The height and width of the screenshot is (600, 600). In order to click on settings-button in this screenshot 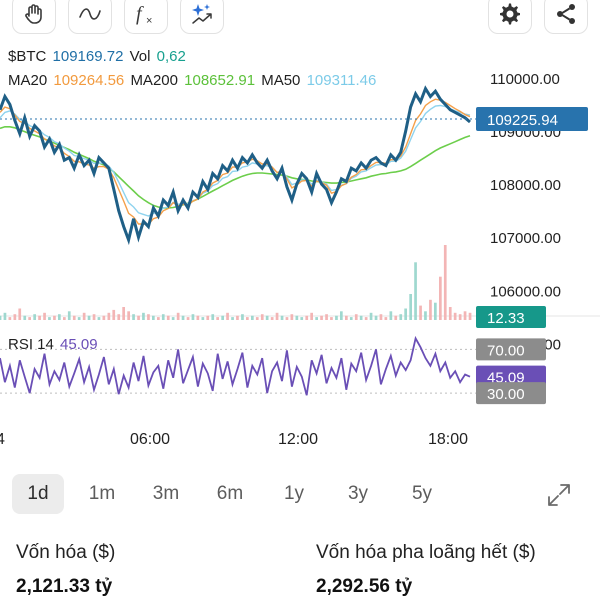, I will do `click(510, 17)`.